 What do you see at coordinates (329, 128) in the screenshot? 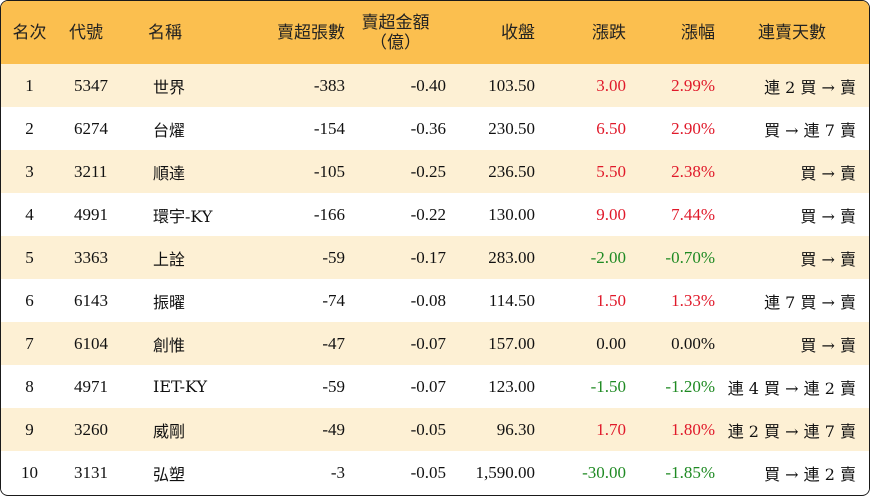
I see `cell-sell-volume: -154` at bounding box center [329, 128].